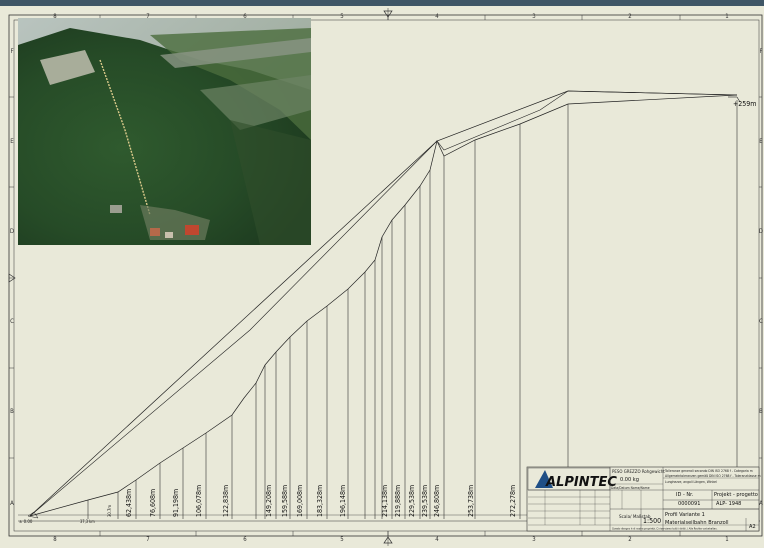 This screenshot has width=764, height=548. What do you see at coordinates (544, 479) in the screenshot?
I see `logo-mark` at bounding box center [544, 479].